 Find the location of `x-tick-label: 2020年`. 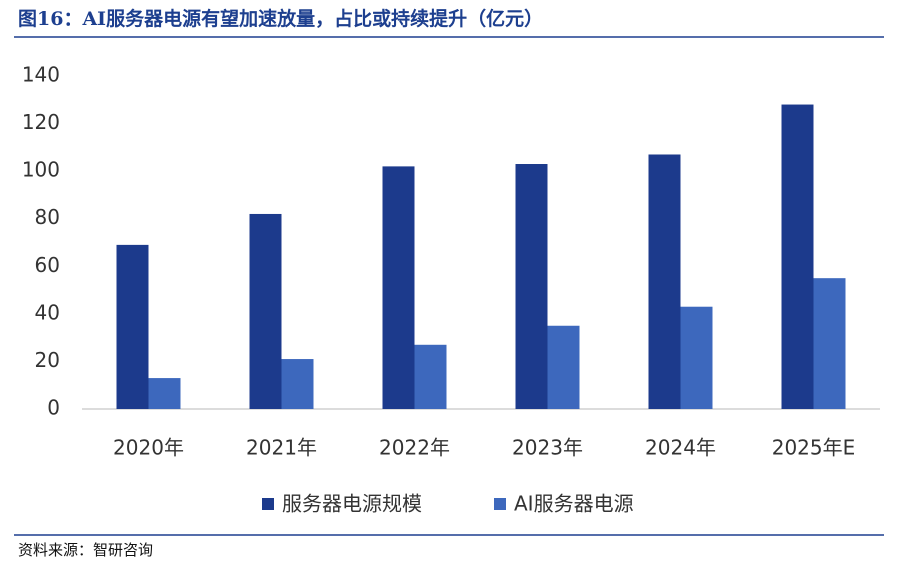

x-tick-label: 2020年 is located at coordinates (148, 448).